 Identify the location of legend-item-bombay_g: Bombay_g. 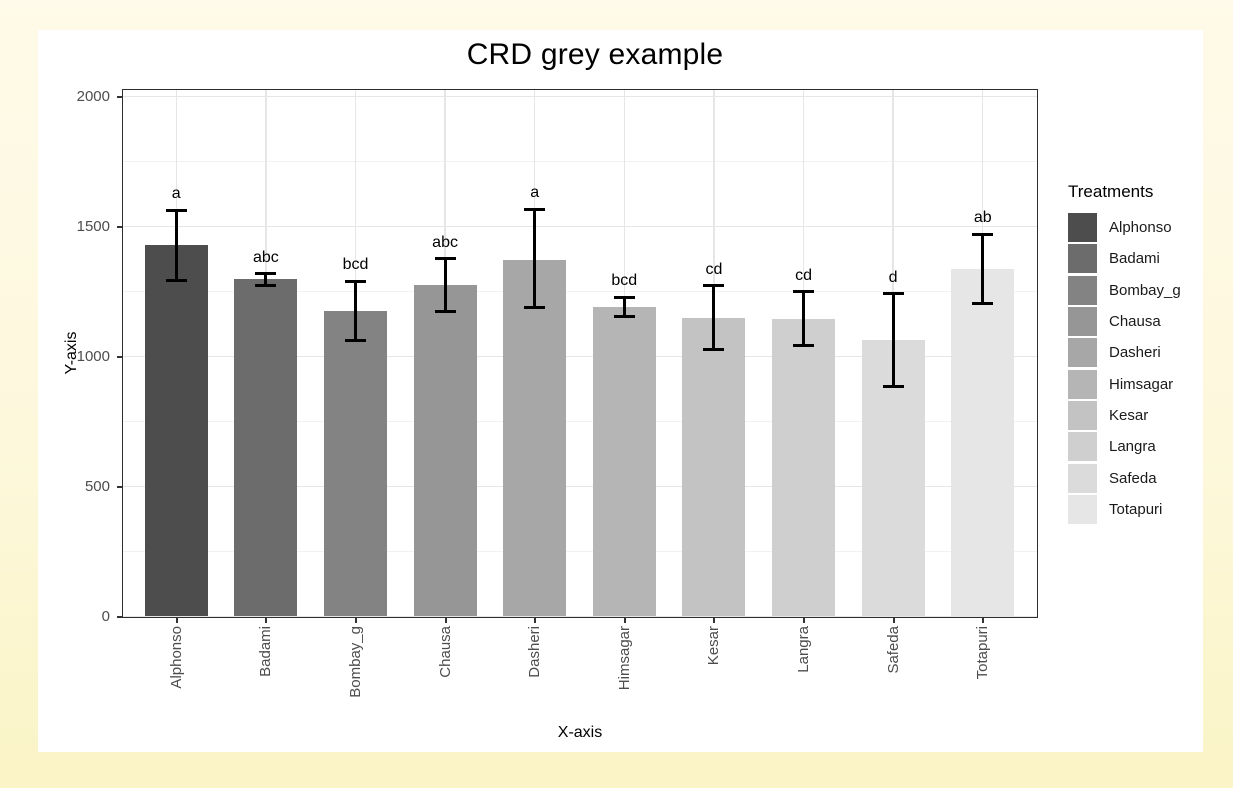
(1124, 290).